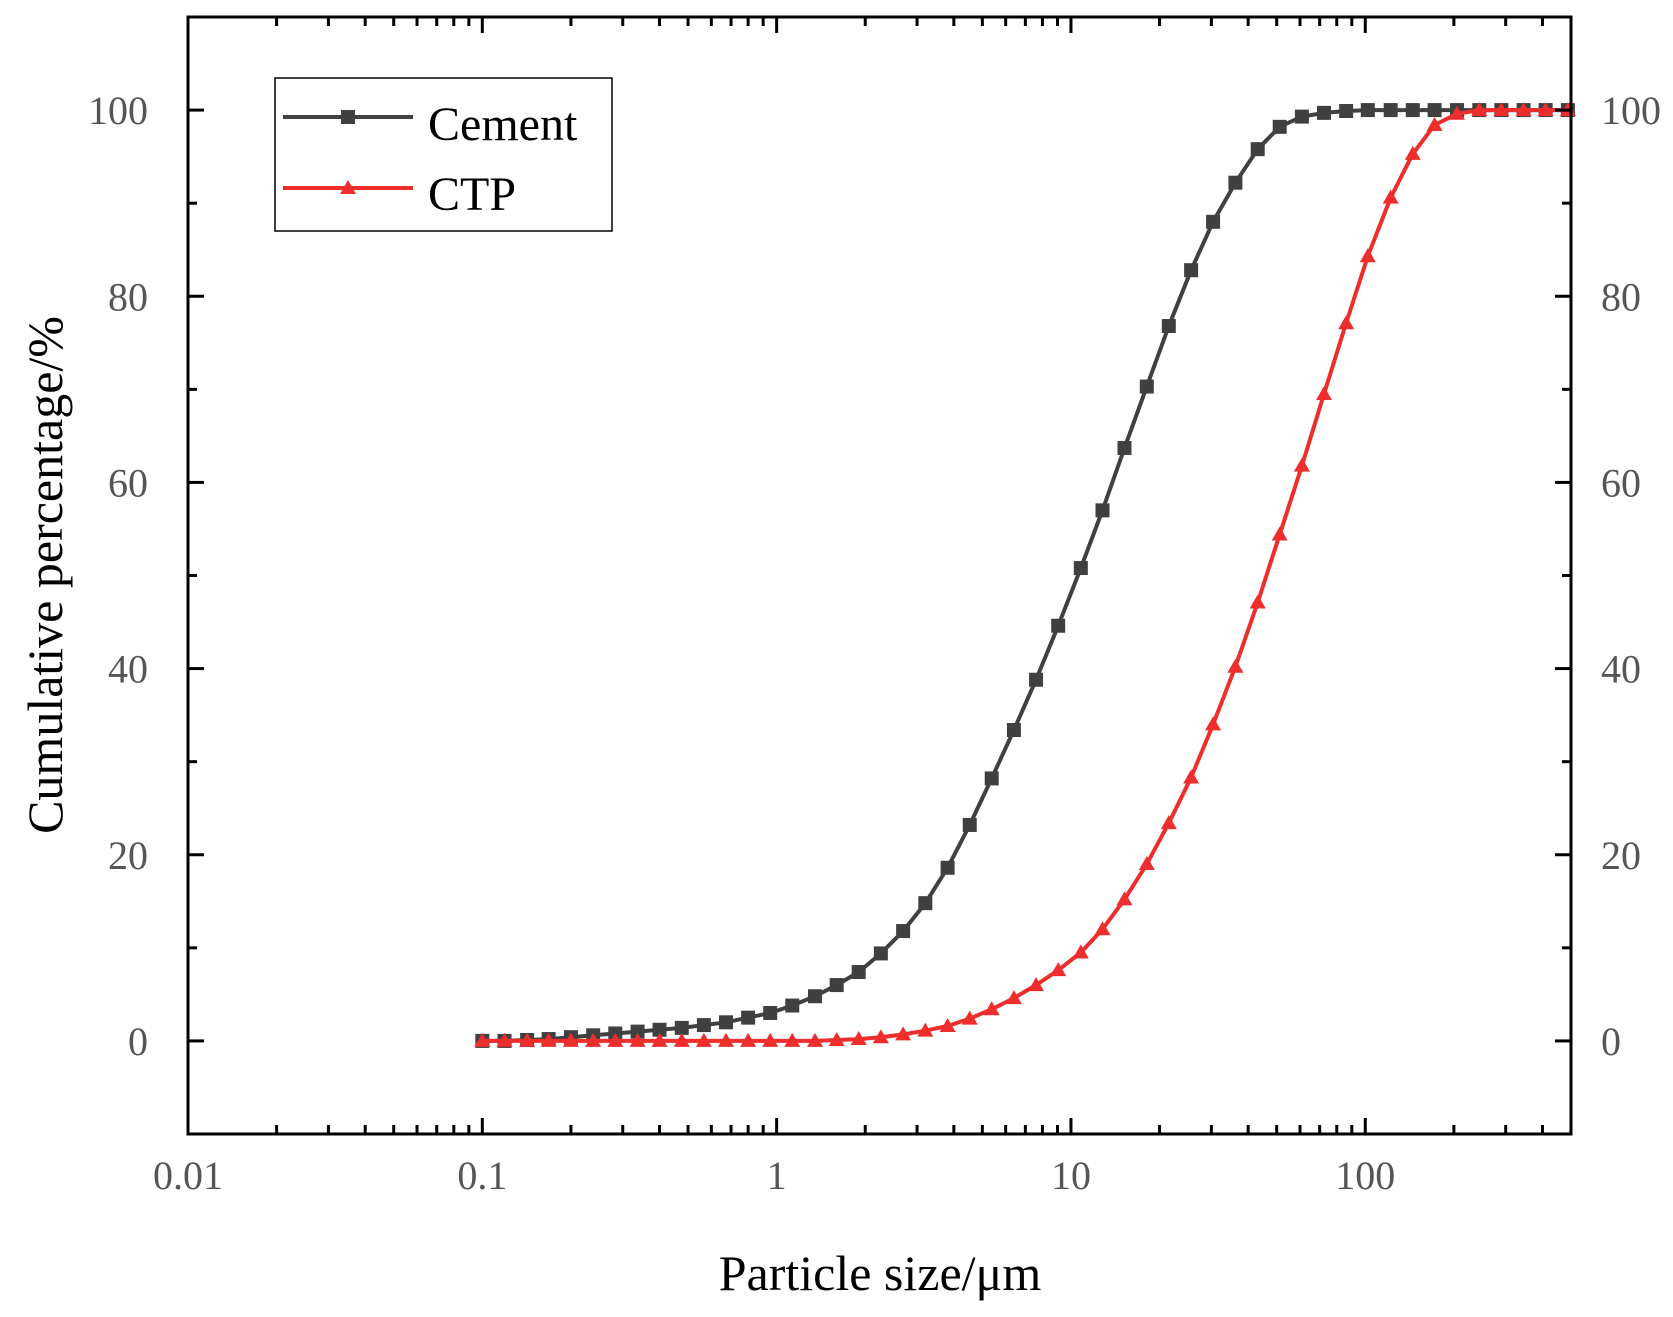  I want to click on x-tick-label: 10, so click(1071, 1175).